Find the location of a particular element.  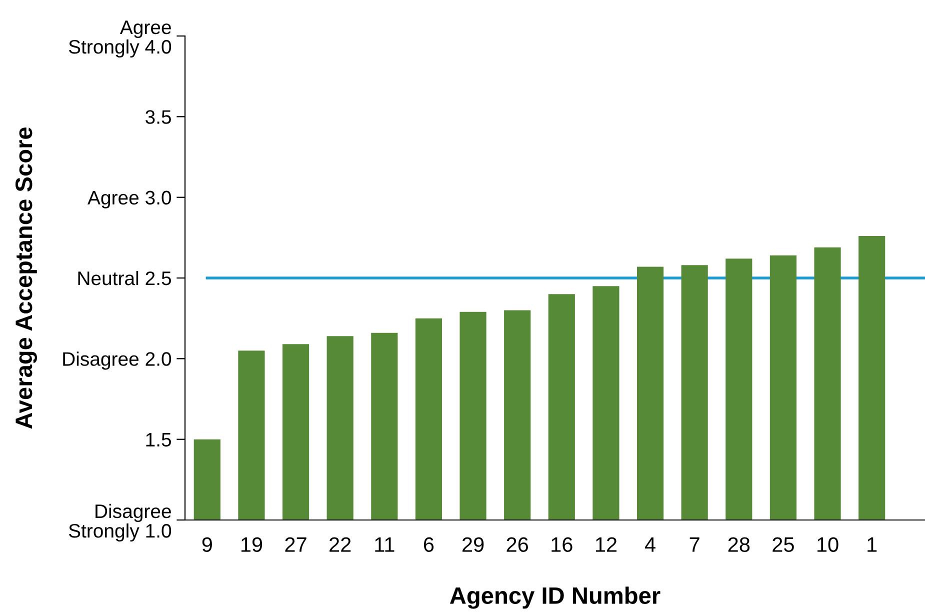

y-tick-label: 1.5 is located at coordinates (158, 440).